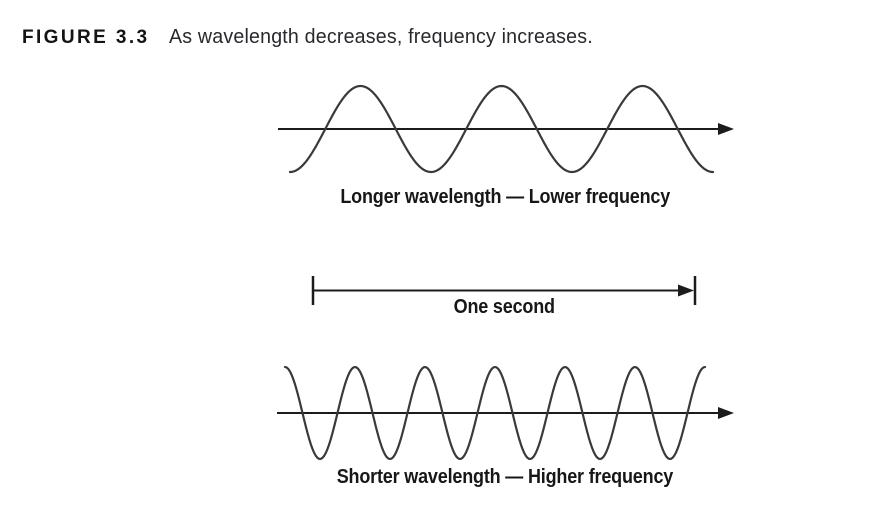 The height and width of the screenshot is (520, 891). Describe the element at coordinates (726, 129) in the screenshot. I see `top-wave-axis-arrowhead` at that location.